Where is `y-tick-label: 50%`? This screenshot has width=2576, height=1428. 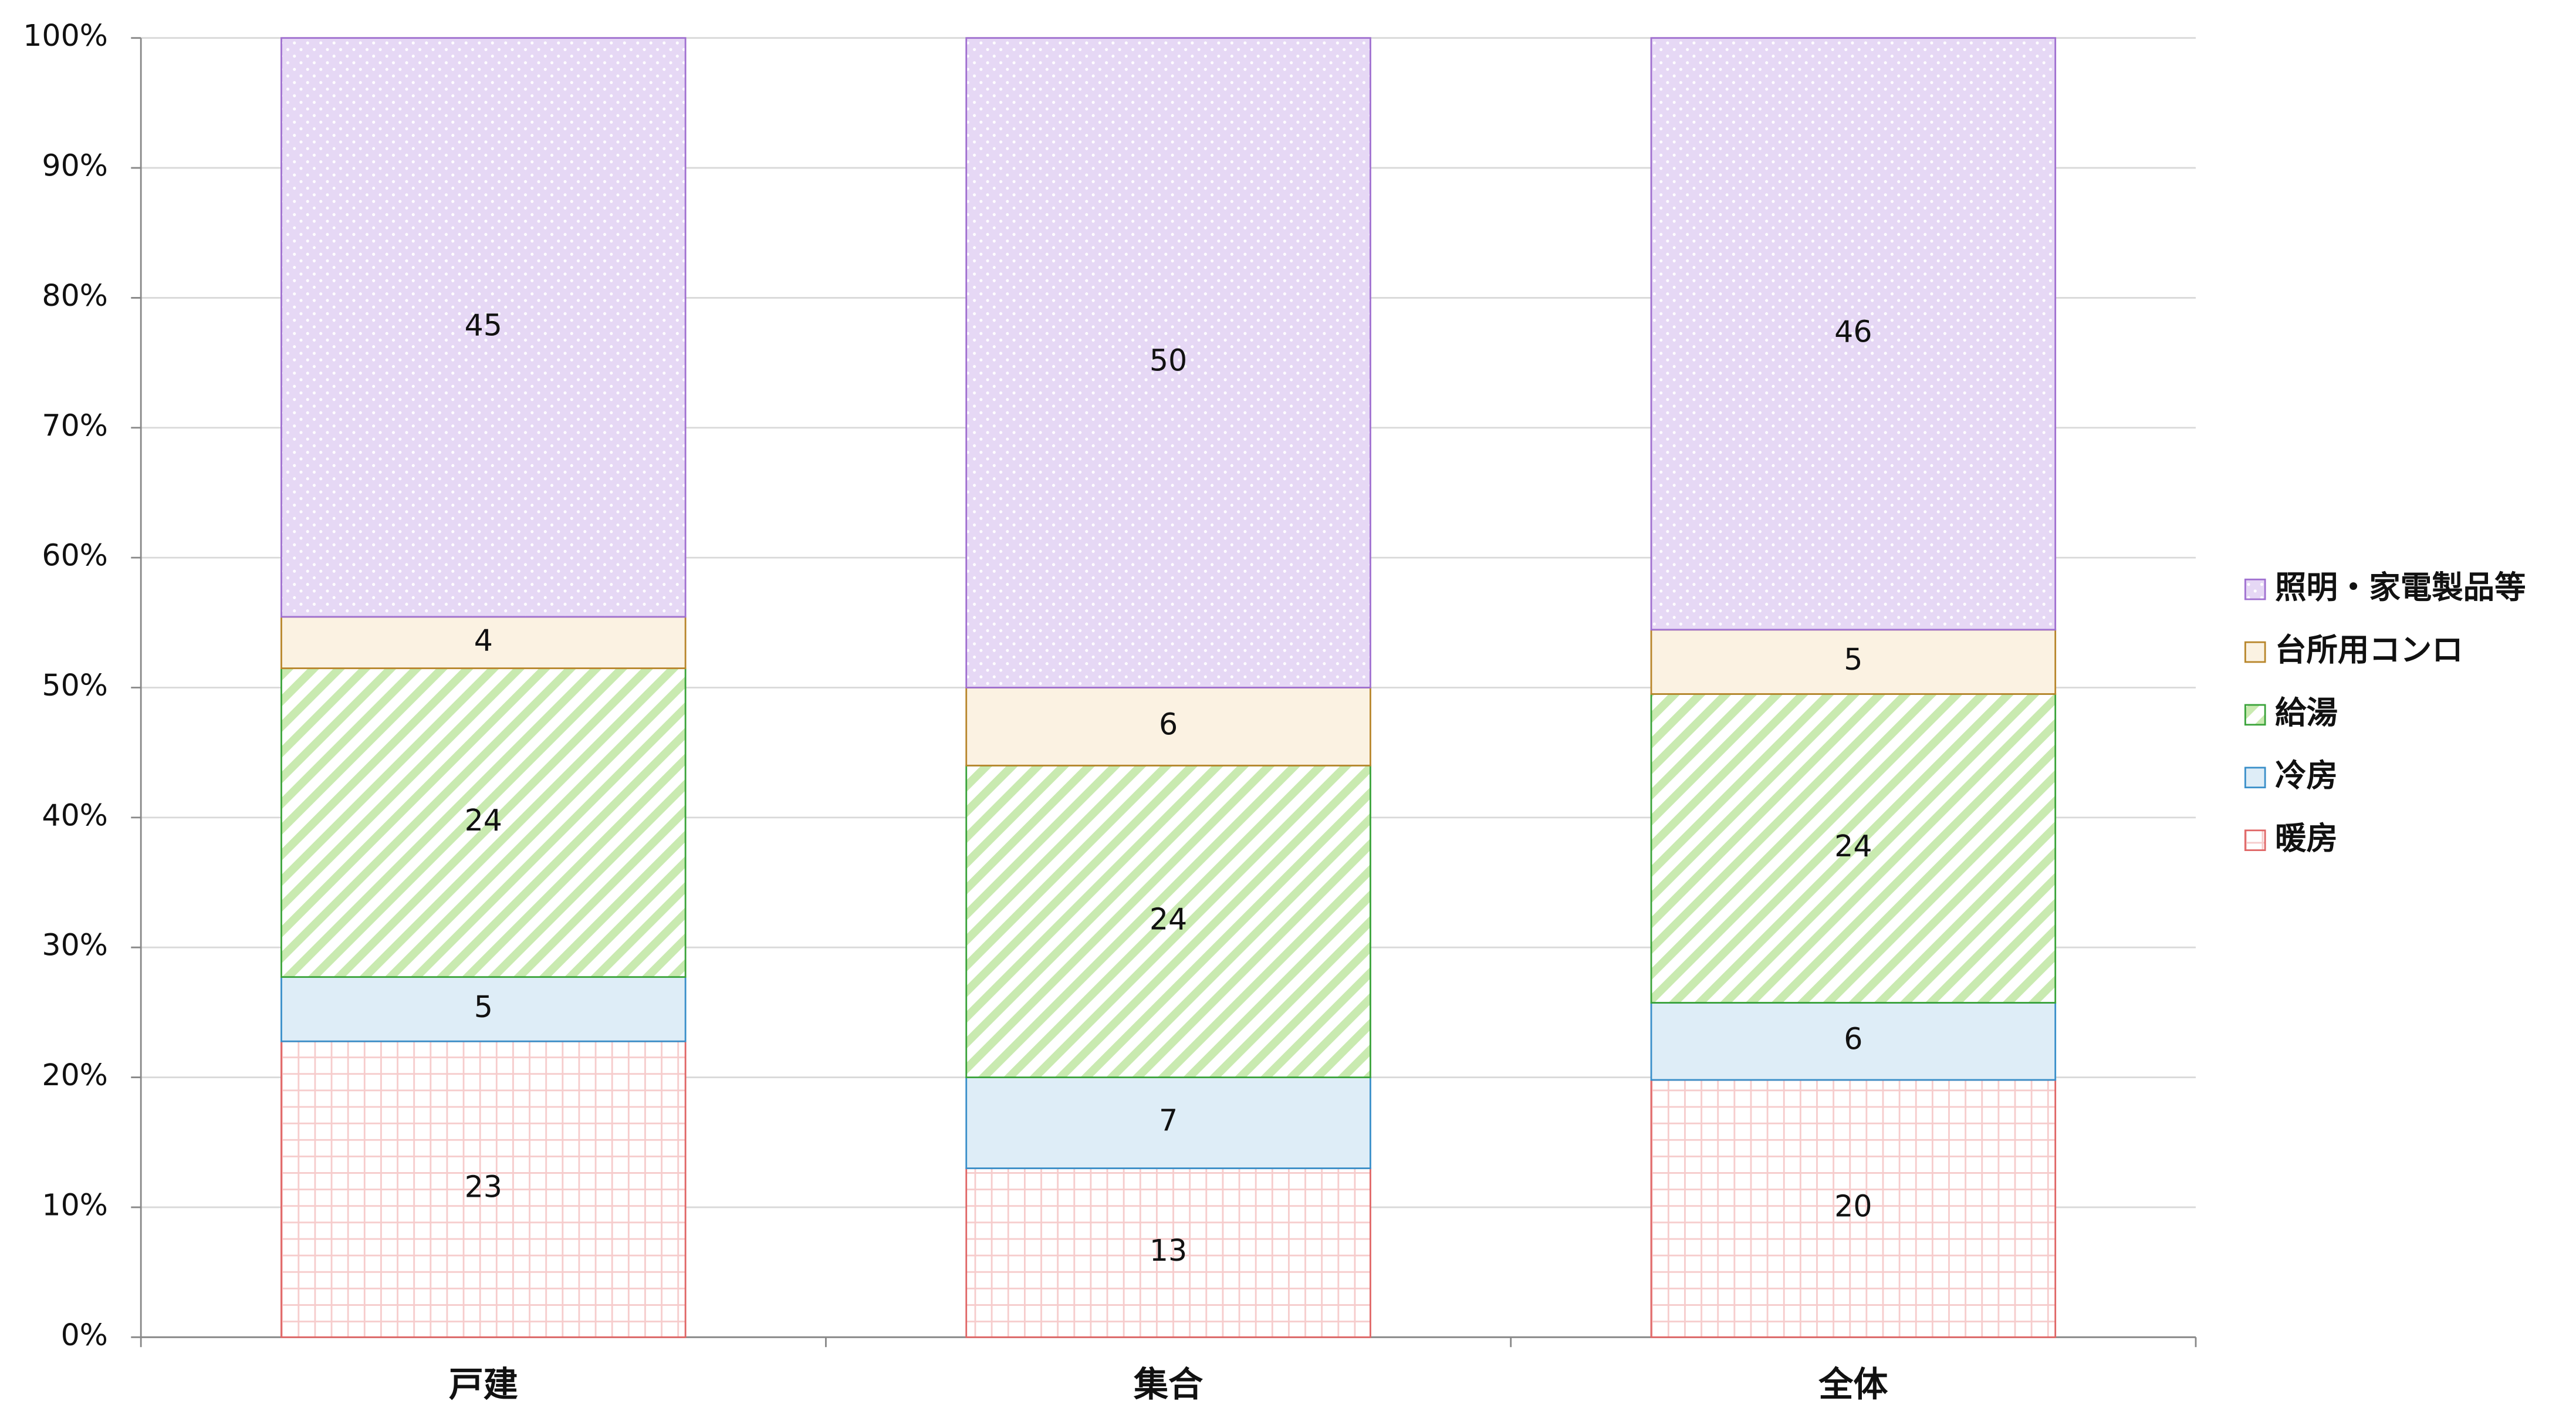 y-tick-label: 50% is located at coordinates (74, 685).